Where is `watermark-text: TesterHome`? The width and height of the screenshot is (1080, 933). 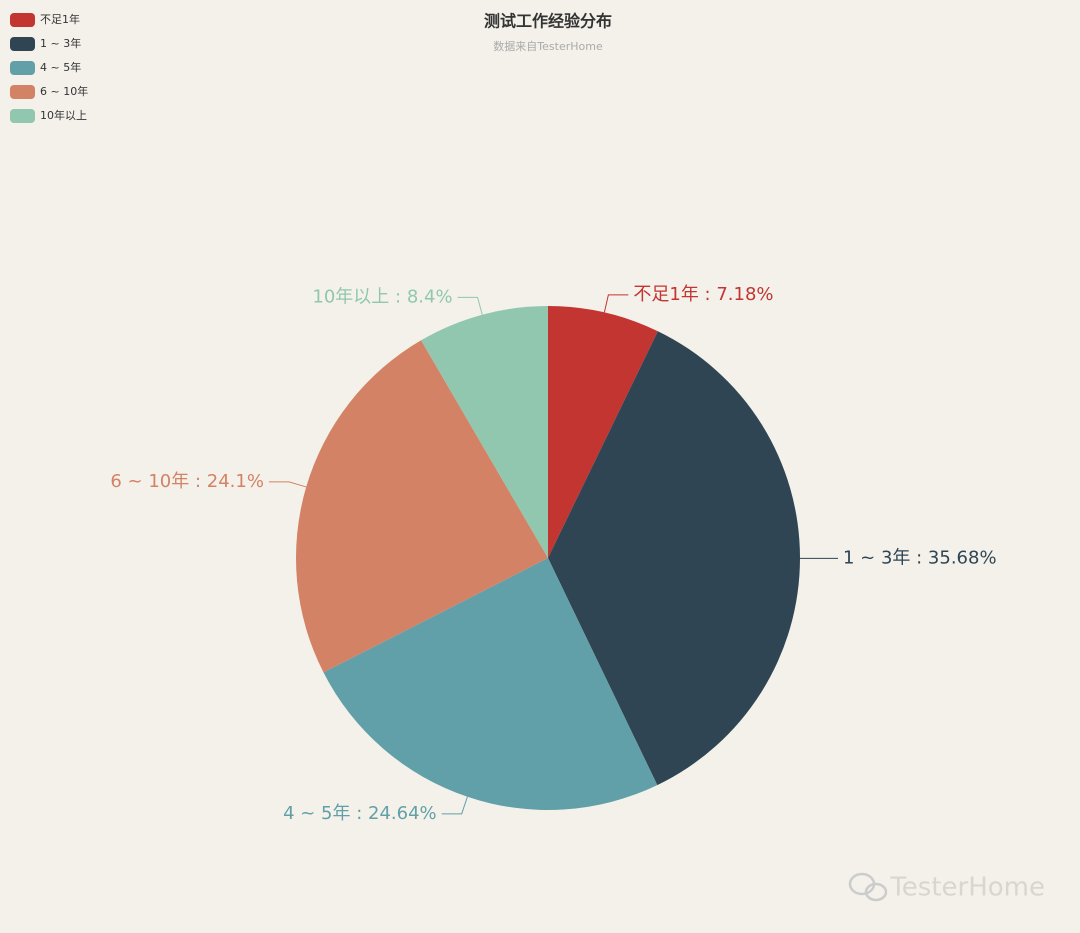 watermark-text: TesterHome is located at coordinates (967, 888).